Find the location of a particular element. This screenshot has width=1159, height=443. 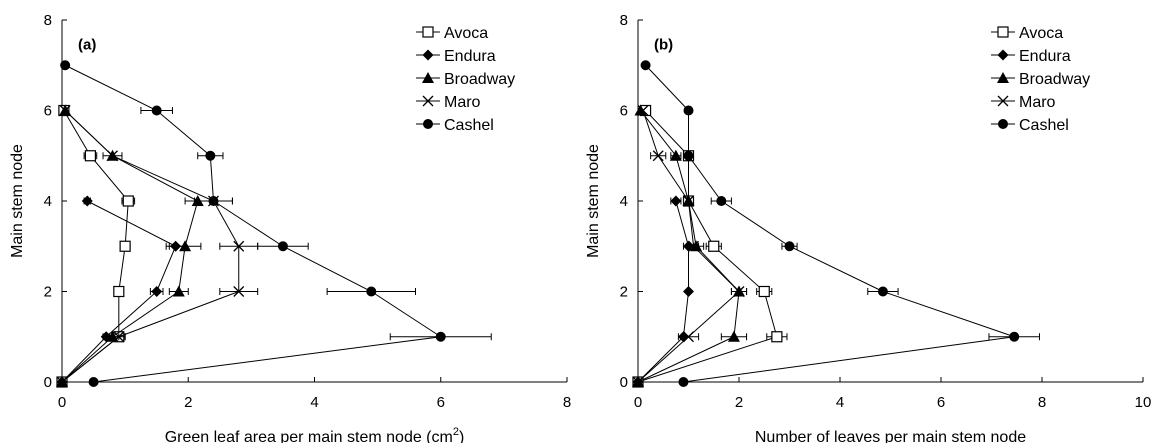

legend-label: Broadway is located at coordinates (1054, 79).